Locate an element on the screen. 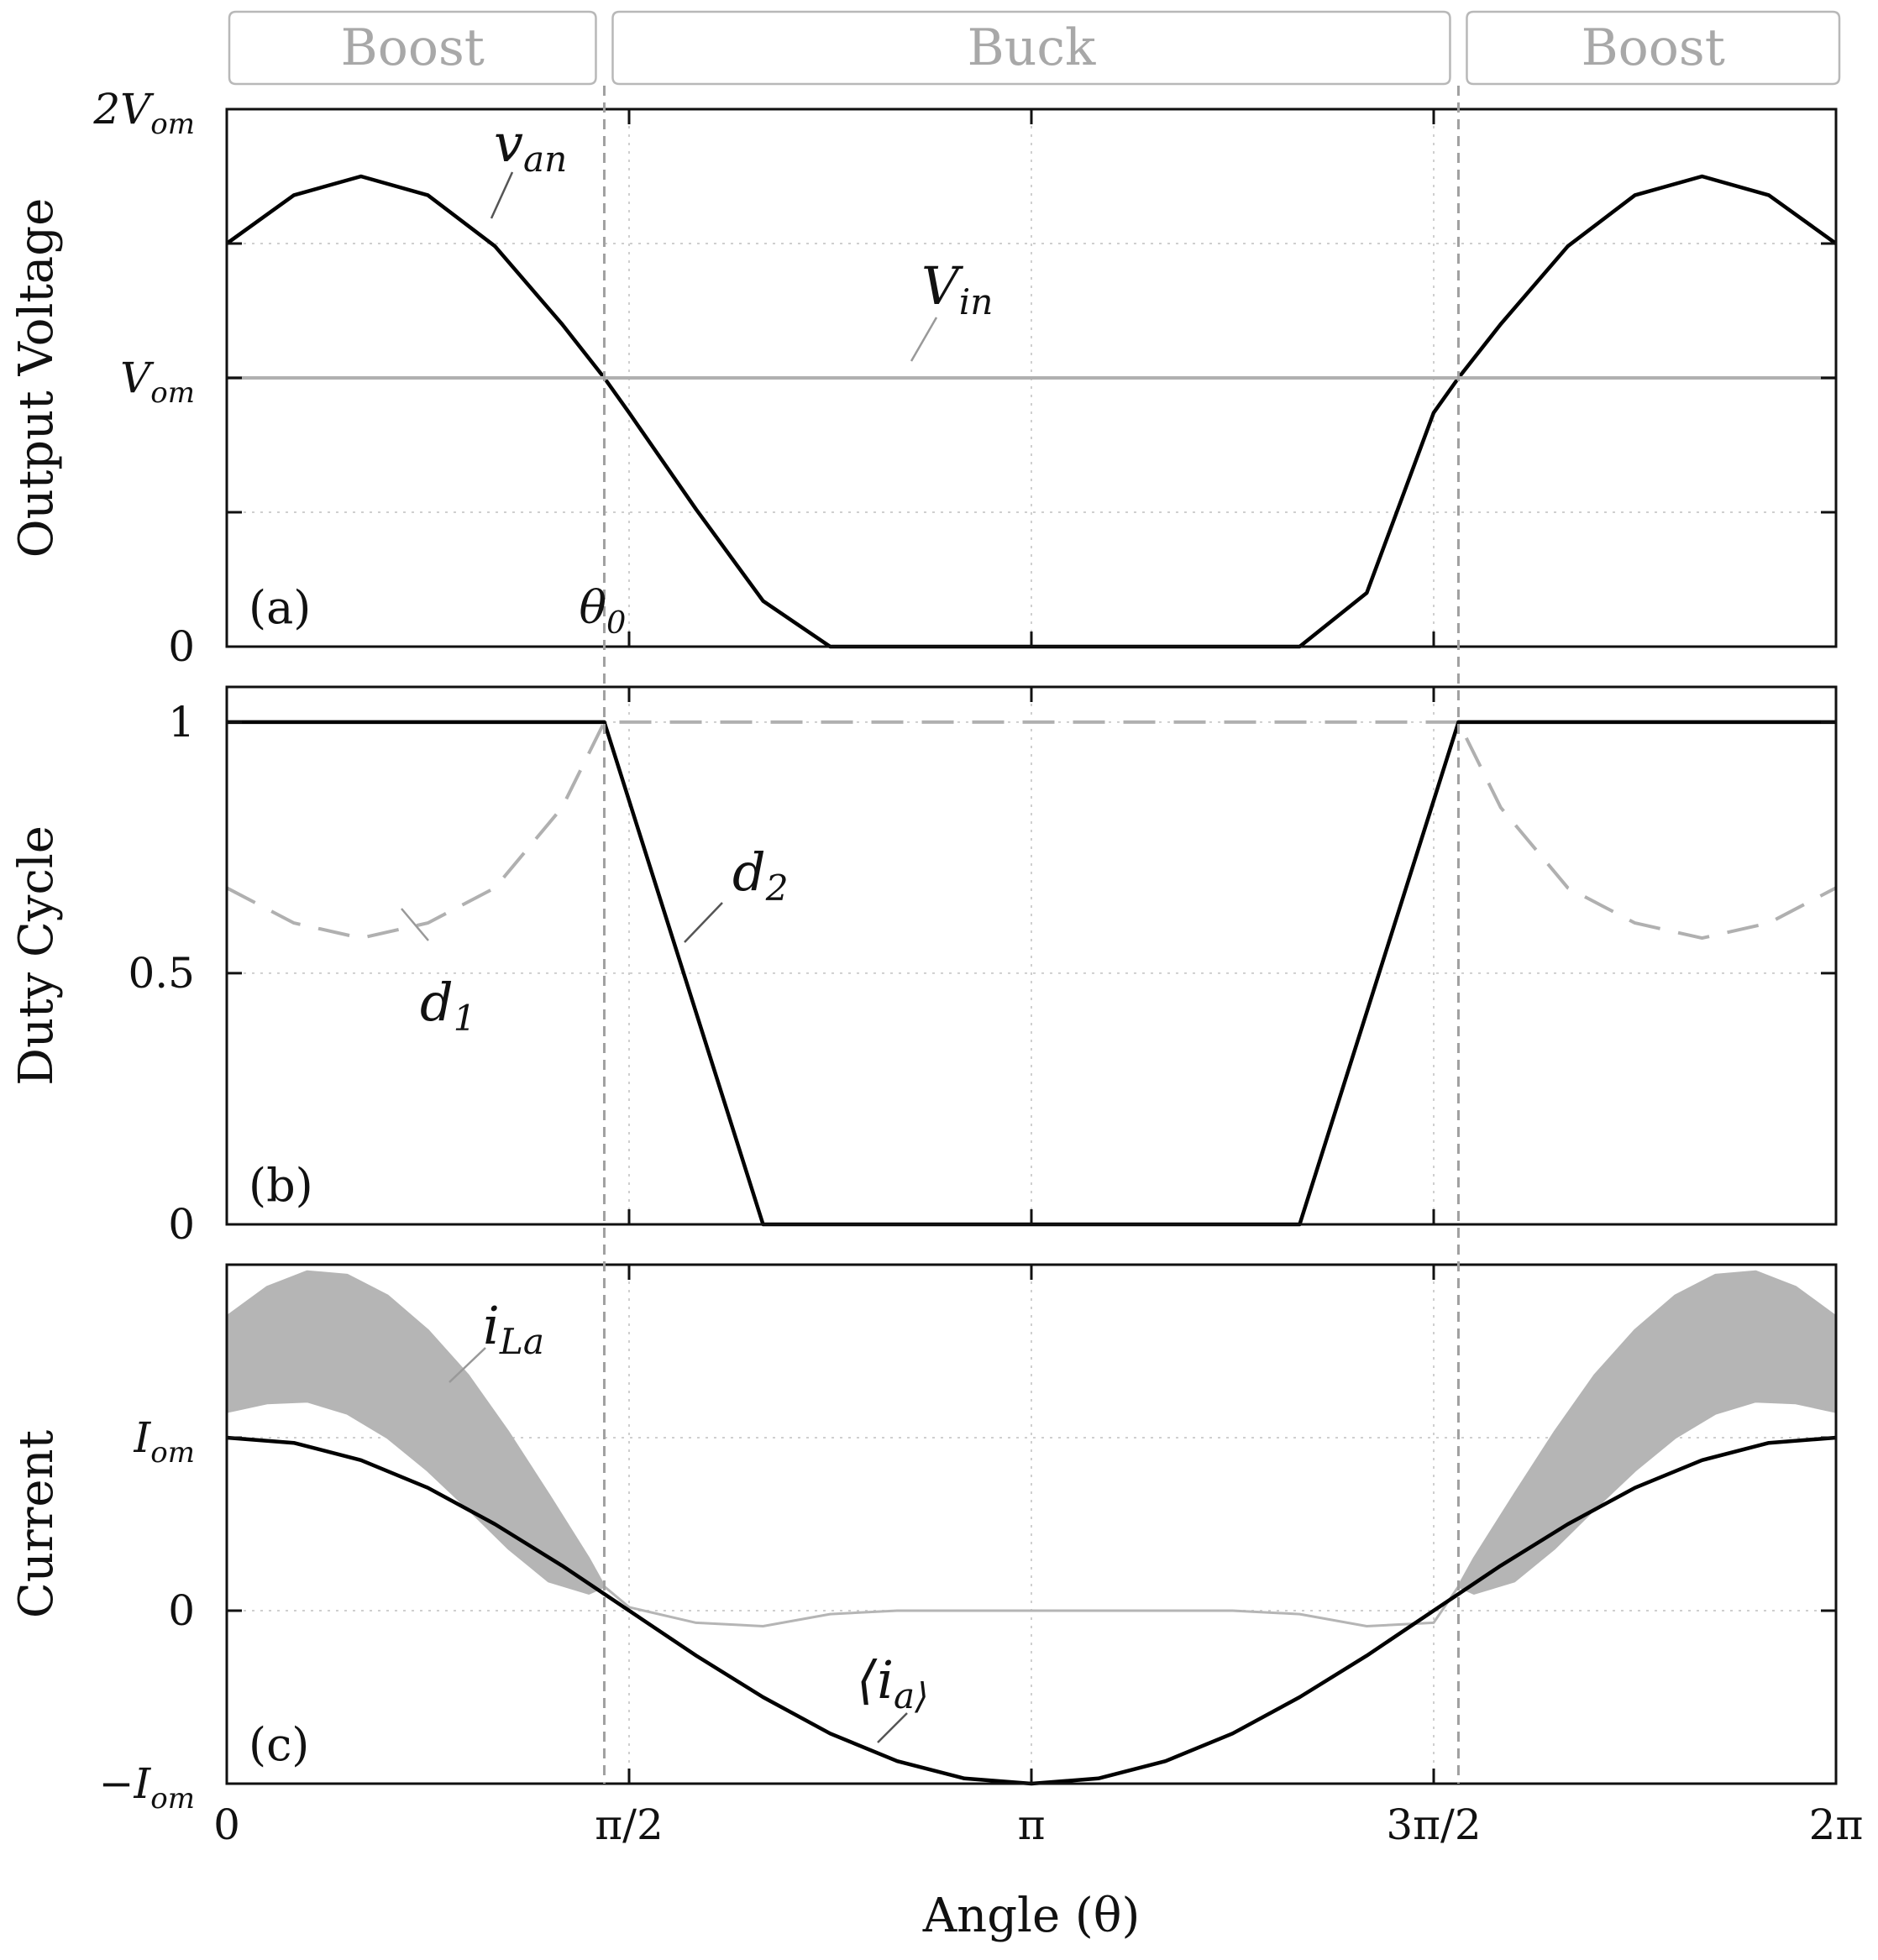 The height and width of the screenshot is (1960, 1878). y-tick-label: 0.5 is located at coordinates (161, 973).